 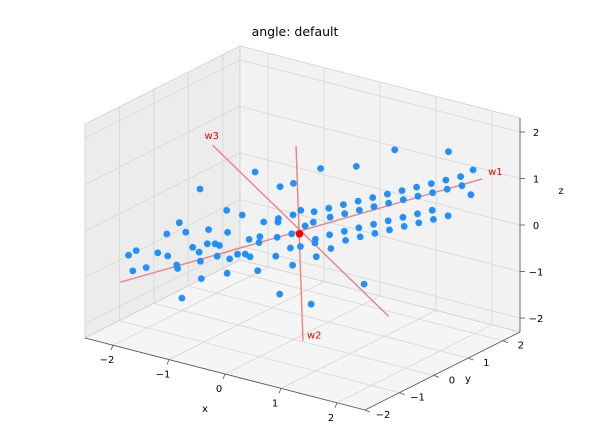 What do you see at coordinates (521, 346) in the screenshot?
I see `y-tick-label: 2` at bounding box center [521, 346].